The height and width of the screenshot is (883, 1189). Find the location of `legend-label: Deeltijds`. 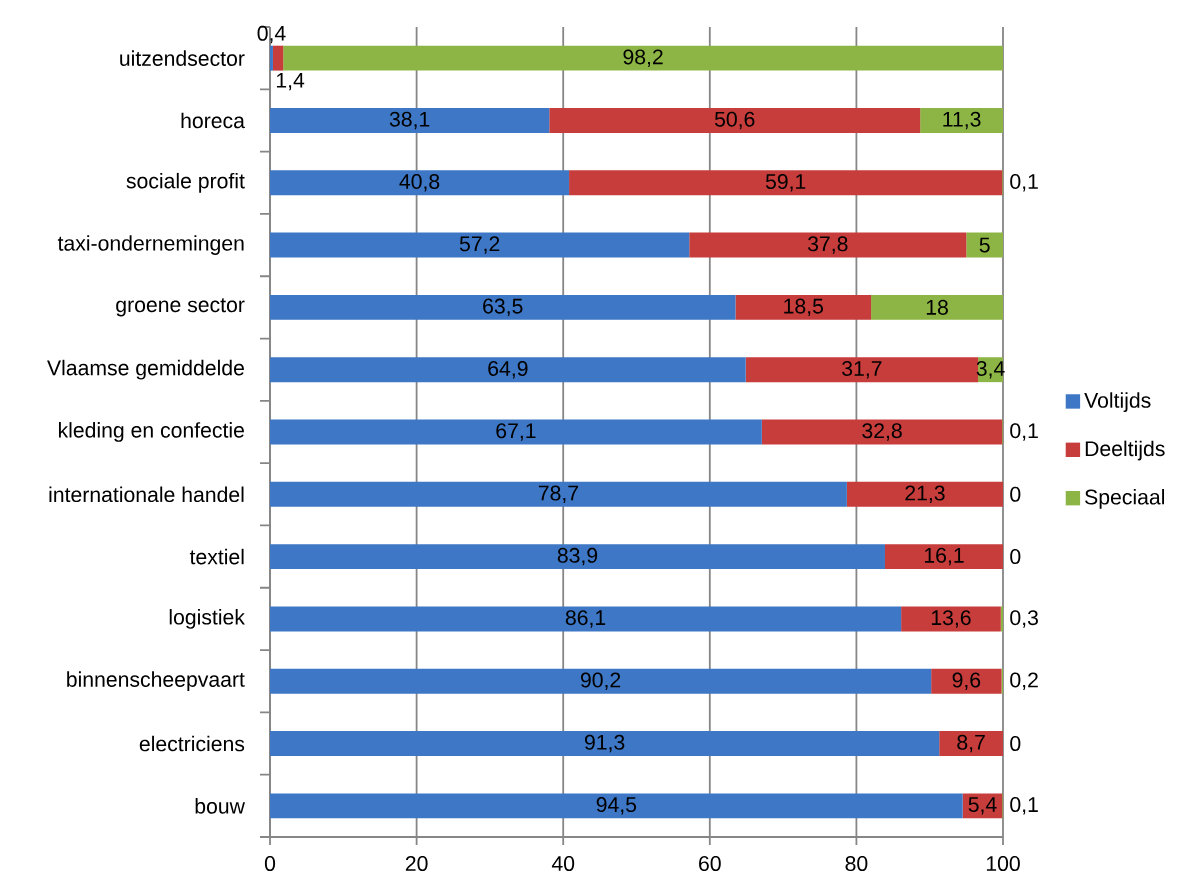

legend-label: Deeltijds is located at coordinates (1125, 450).